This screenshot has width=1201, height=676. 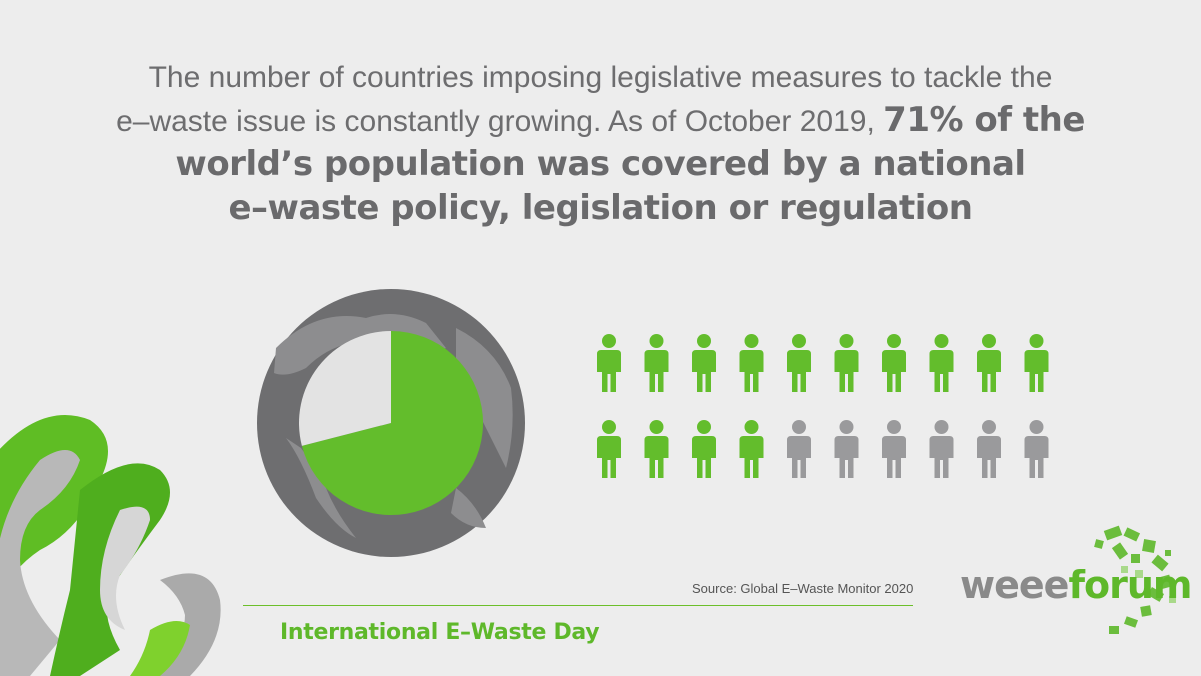 I want to click on logo-weee: weee, so click(x=1014, y=585).